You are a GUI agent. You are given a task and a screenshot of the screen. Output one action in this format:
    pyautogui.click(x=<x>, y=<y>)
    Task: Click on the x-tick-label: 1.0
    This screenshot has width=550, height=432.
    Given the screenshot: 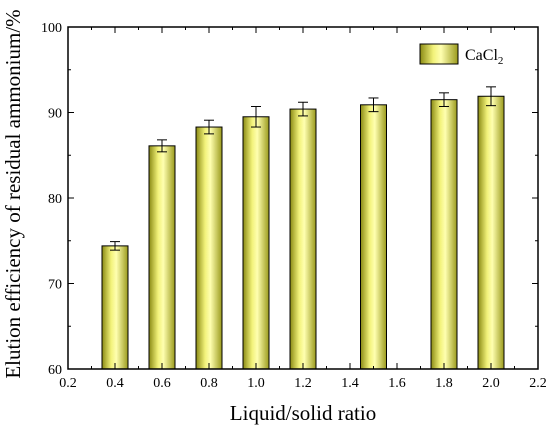 What is the action you would take?
    pyautogui.click(x=256, y=383)
    